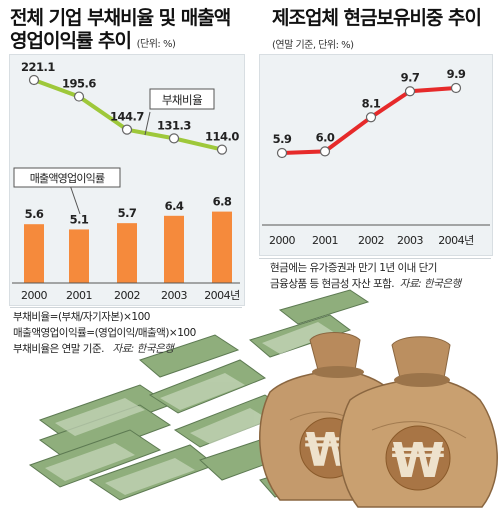 The width and height of the screenshot is (500, 509). I want to click on left-title-line1: 전체 기업 부채비율 및 매출액, so click(120, 18).